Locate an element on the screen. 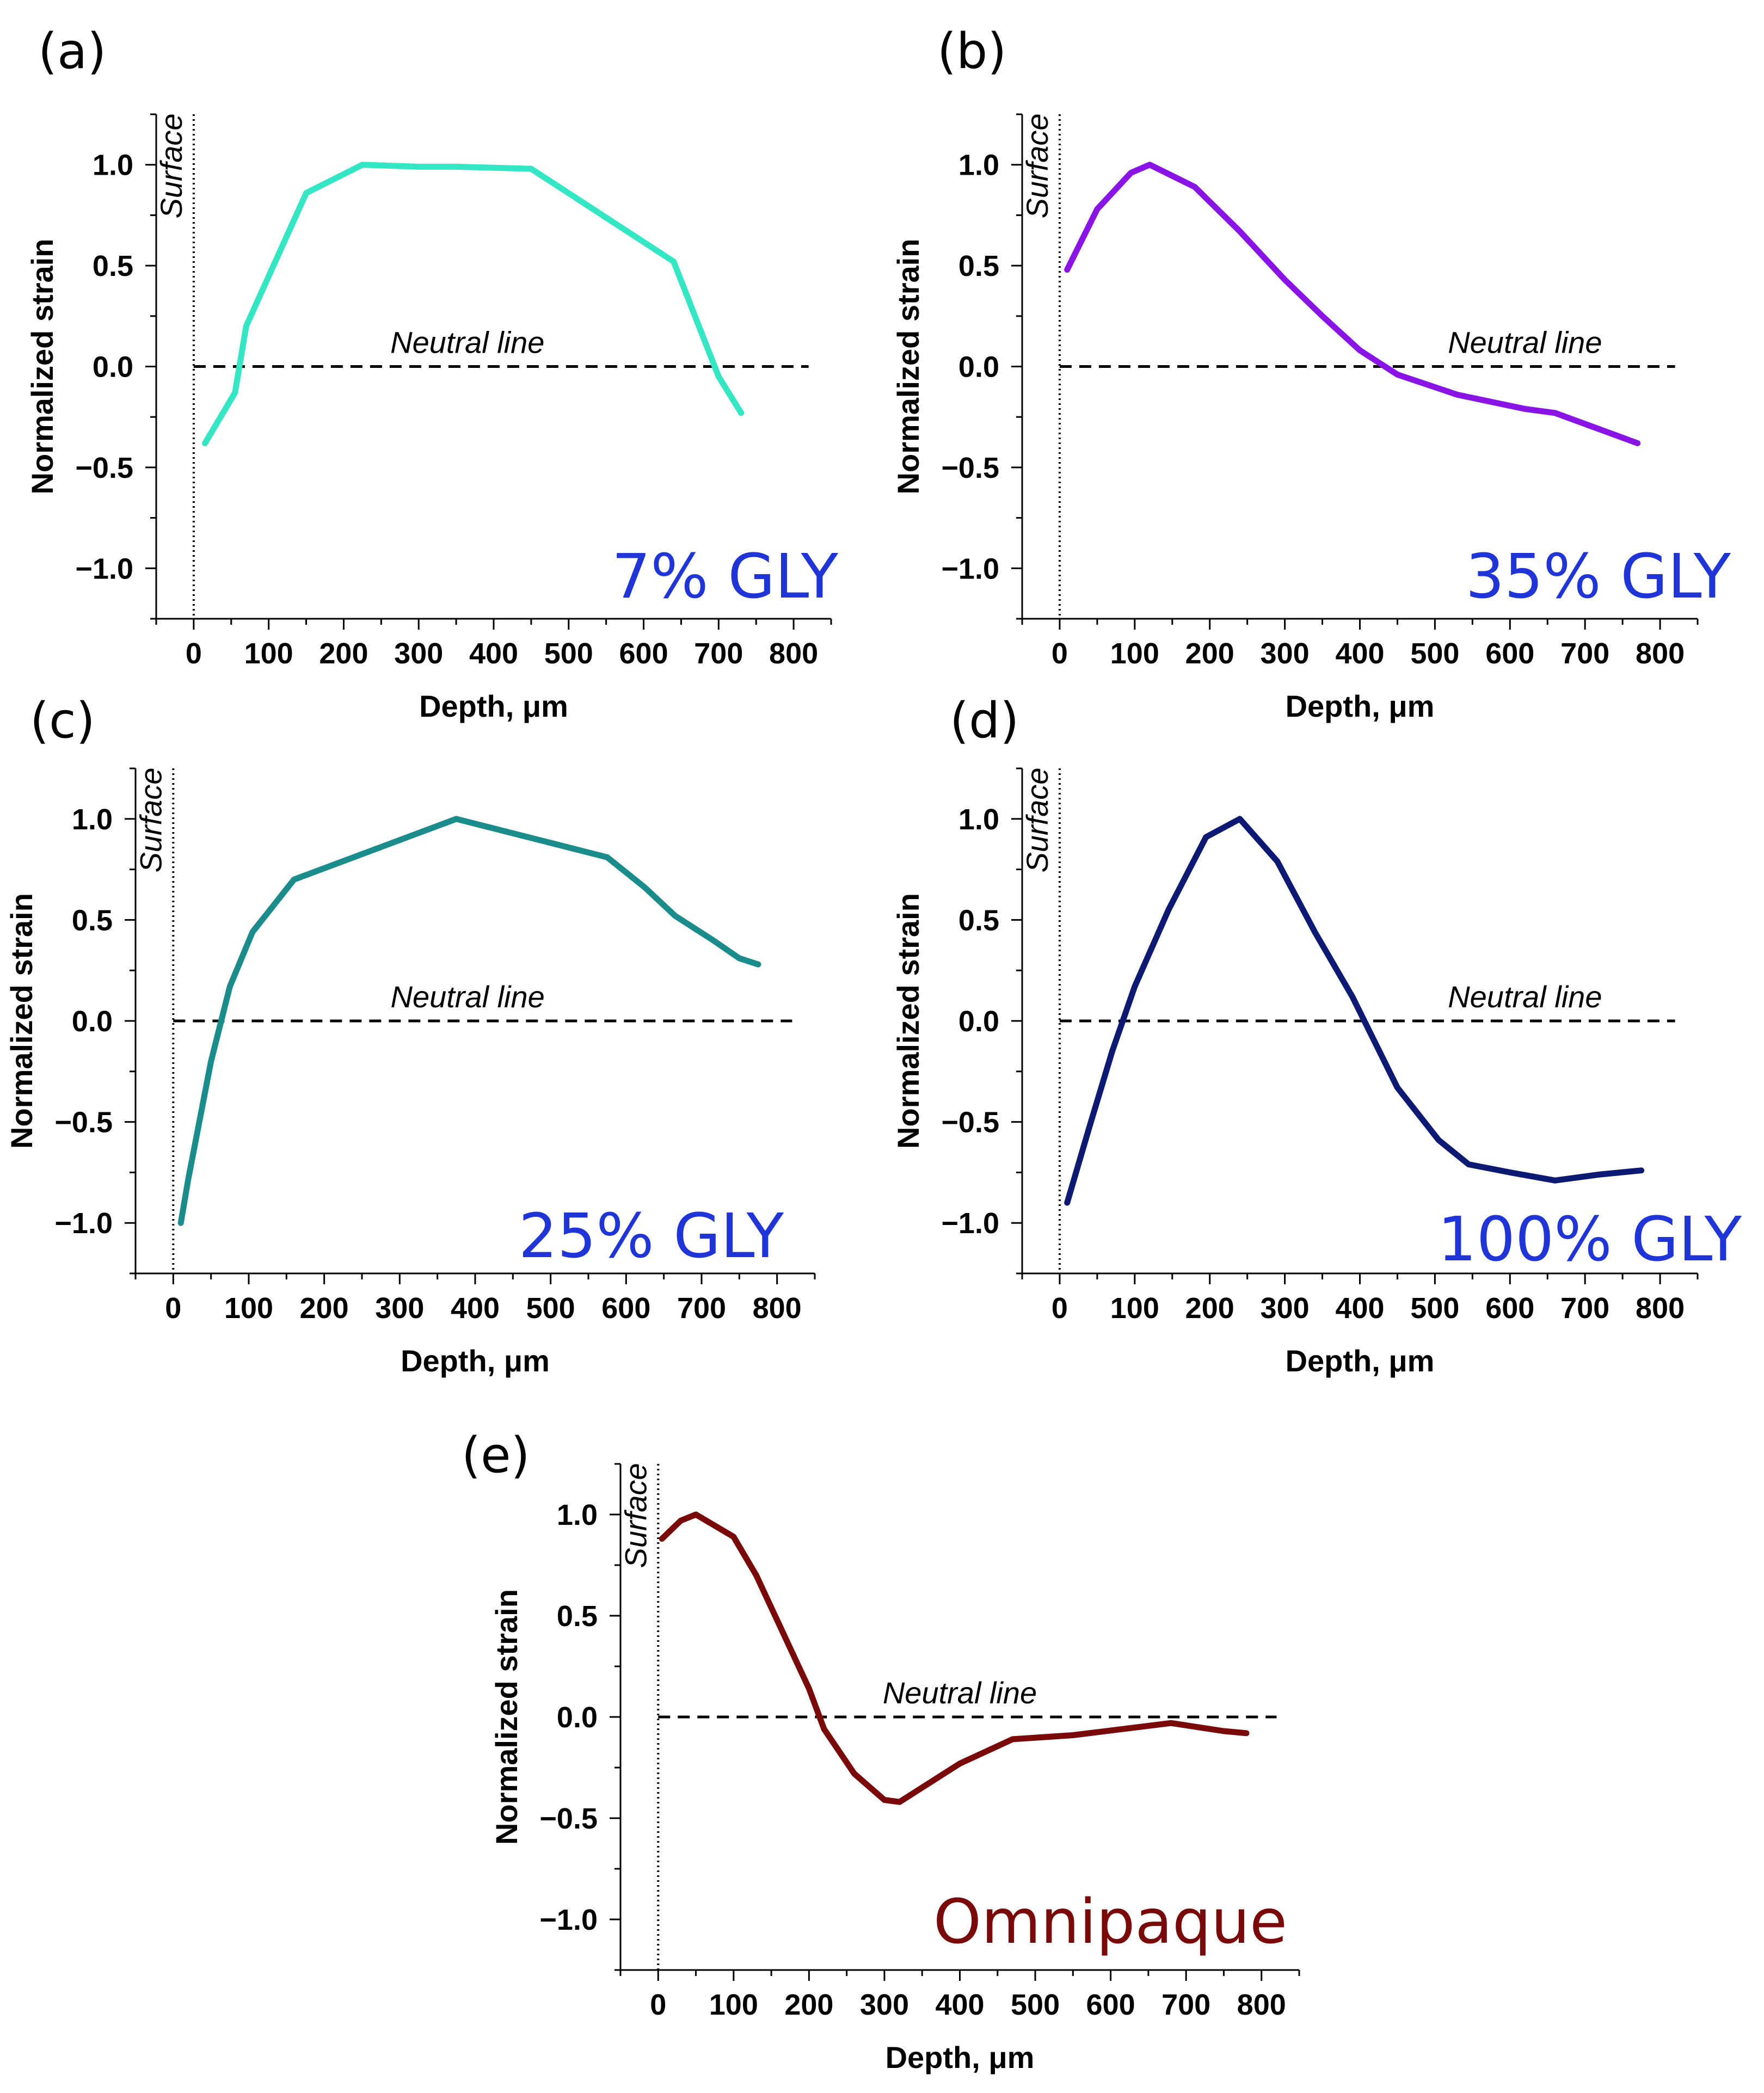  panel-letter: (b) is located at coordinates (971, 51).